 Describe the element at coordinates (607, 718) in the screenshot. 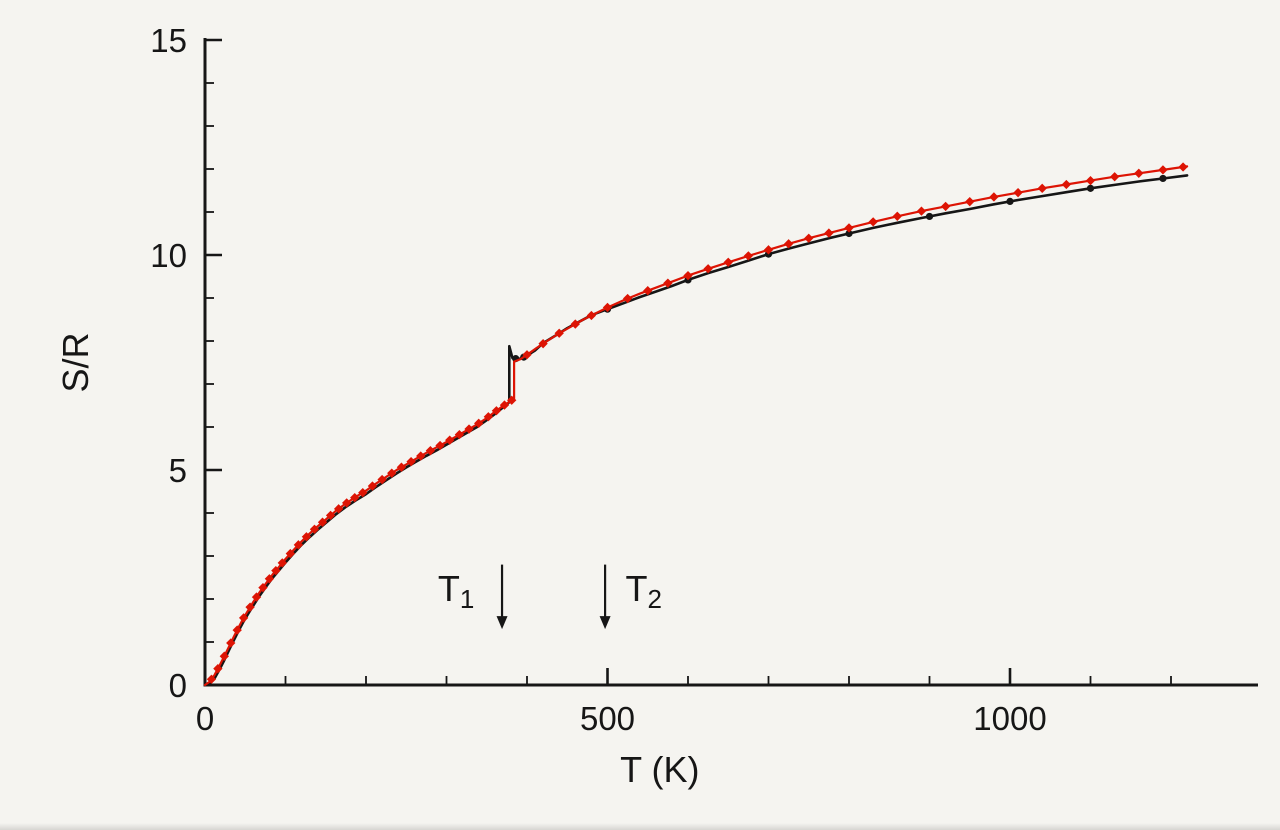

I see `x-tick-label: 500` at that location.